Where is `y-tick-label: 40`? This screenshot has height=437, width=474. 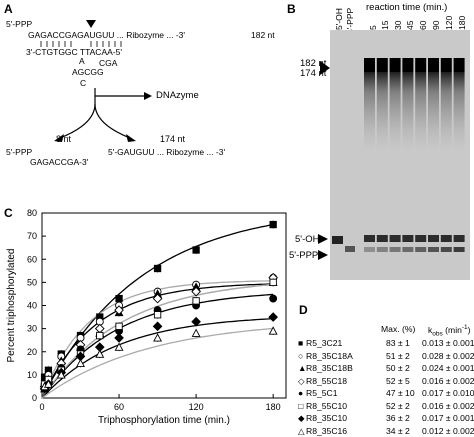 y-tick-label: 40 is located at coordinates (32, 306).